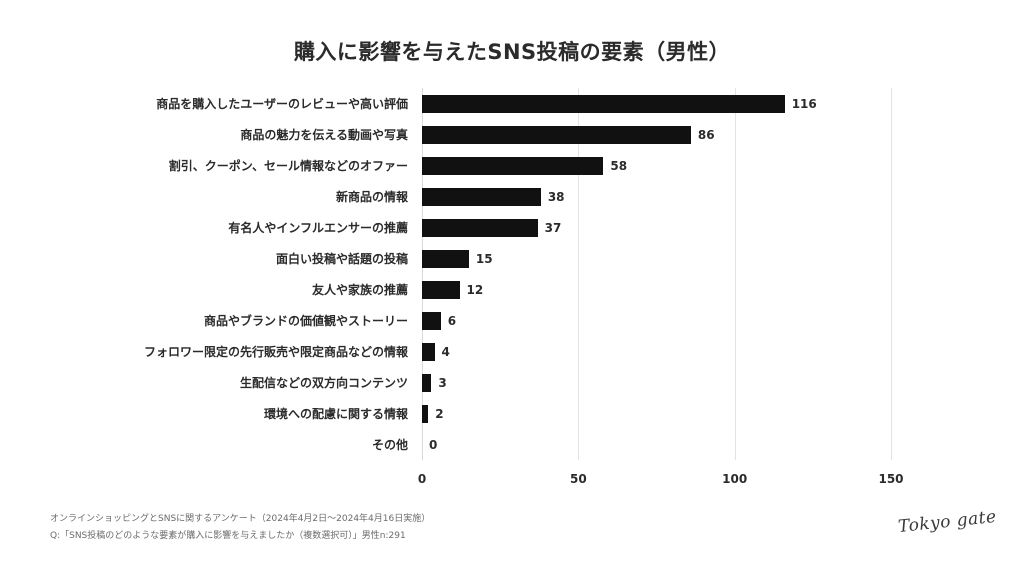 Image resolution: width=1024 pixels, height=576 pixels. Describe the element at coordinates (706, 135) in the screenshot. I see `bar-value-label: 86` at that location.